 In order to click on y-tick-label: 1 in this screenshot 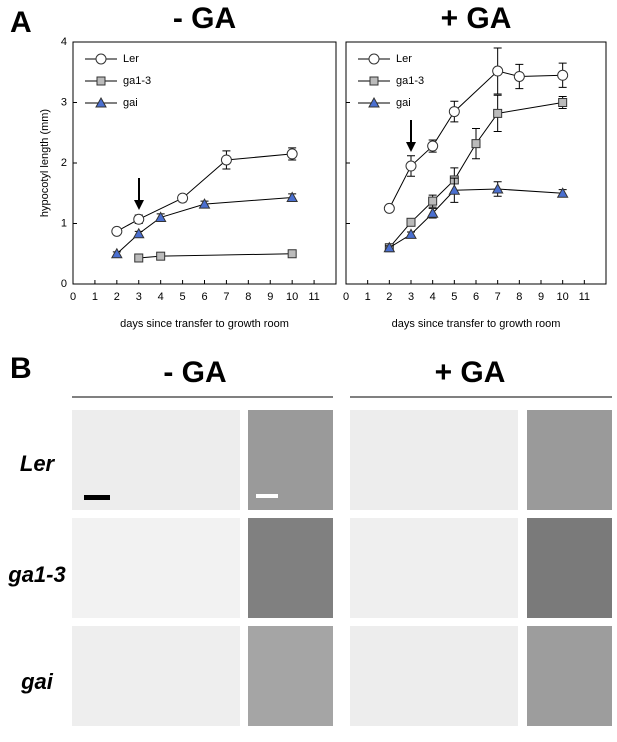, I will do `click(64, 223)`.